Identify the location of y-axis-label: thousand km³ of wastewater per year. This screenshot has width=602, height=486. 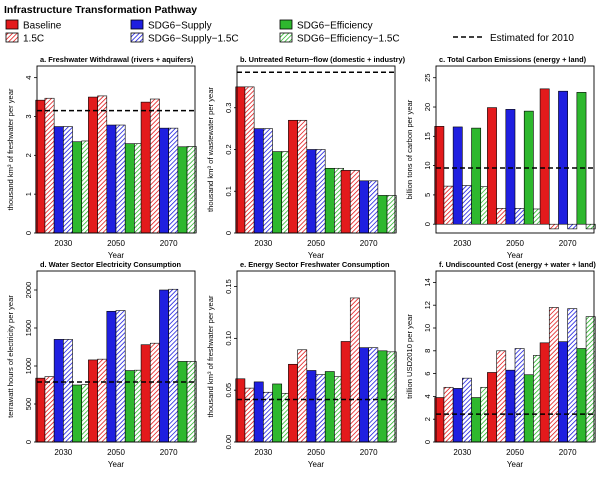
(210, 149).